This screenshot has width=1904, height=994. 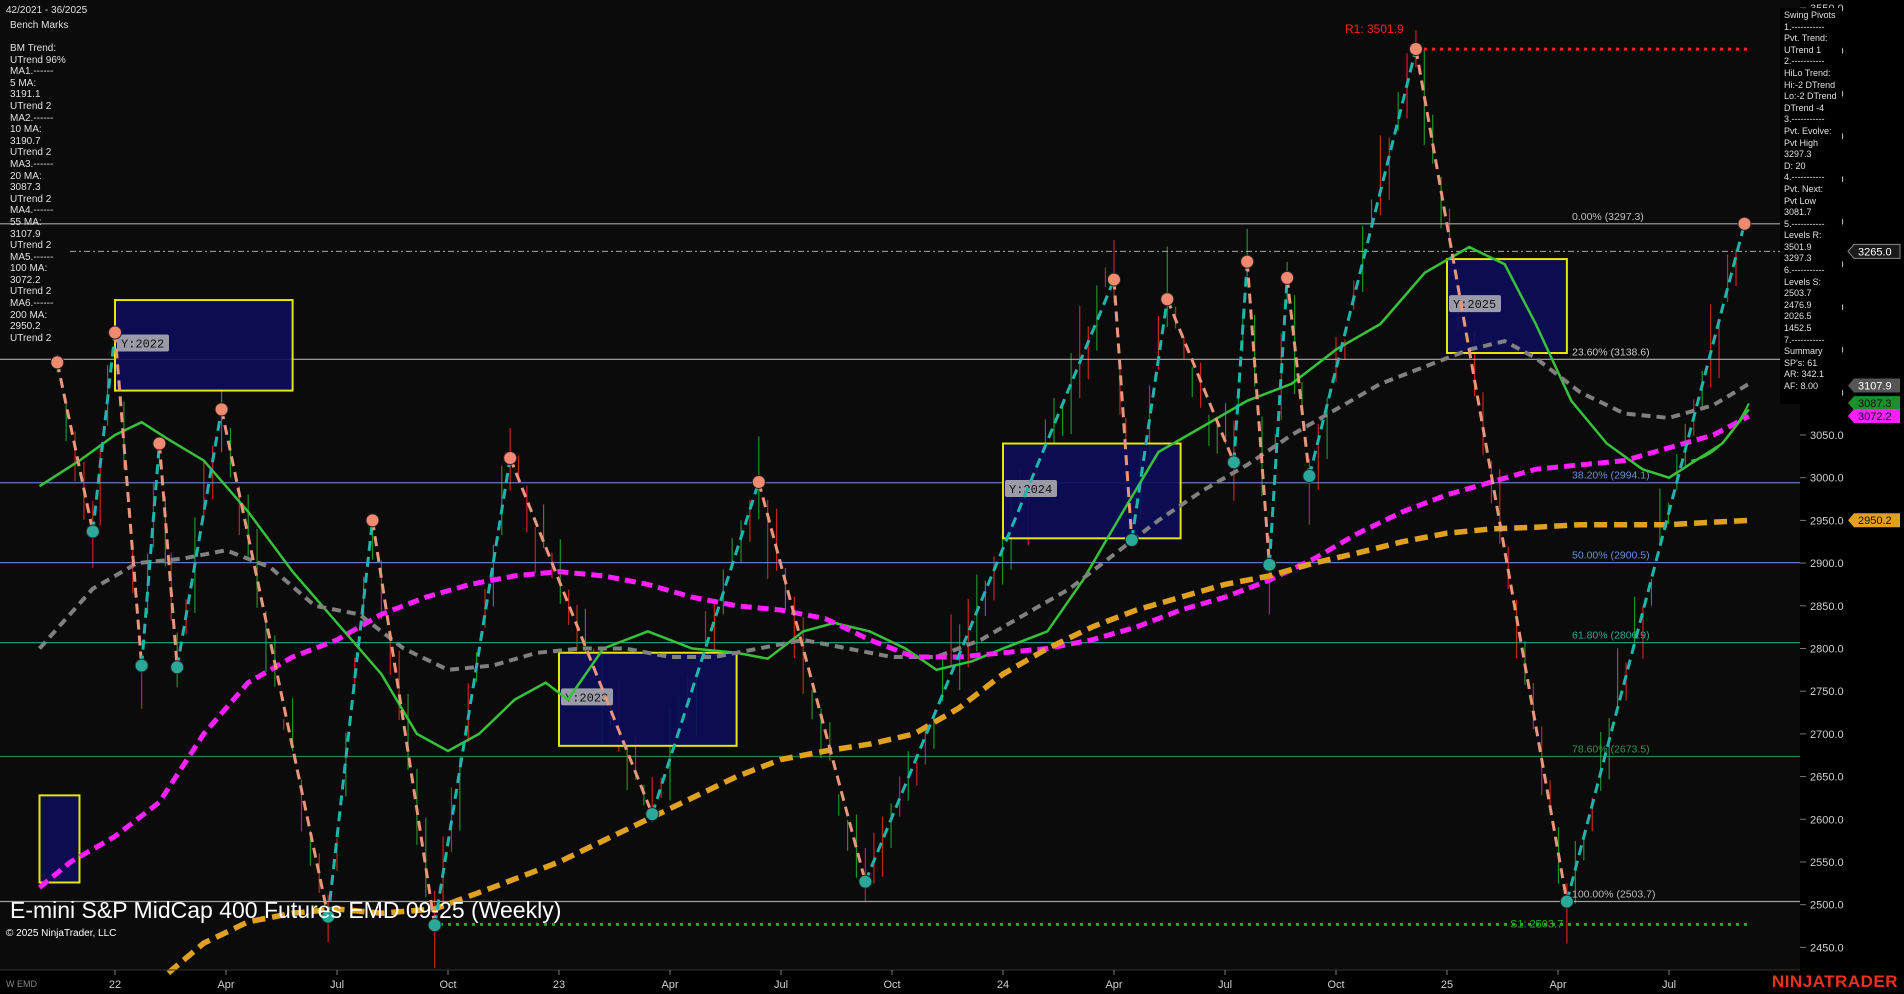 I want to click on swing_pivots-line: 1452.5, so click(x=1798, y=328).